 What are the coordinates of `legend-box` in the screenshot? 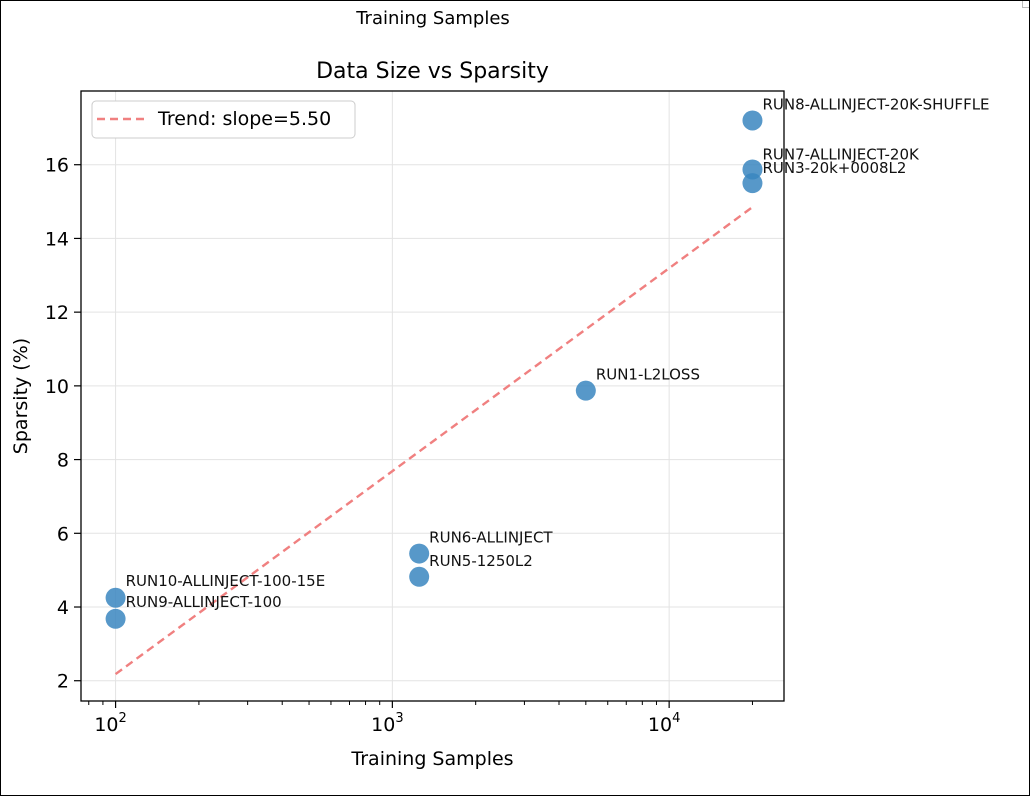 It's located at (223, 119).